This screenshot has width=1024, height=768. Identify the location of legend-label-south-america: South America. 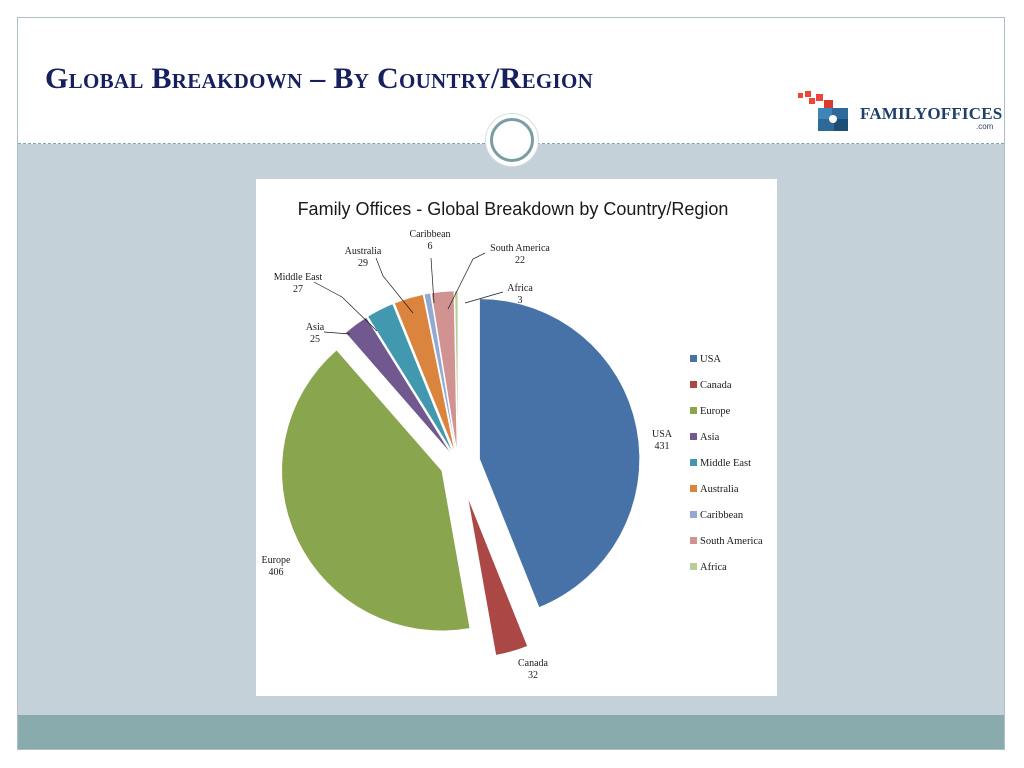
(731, 541).